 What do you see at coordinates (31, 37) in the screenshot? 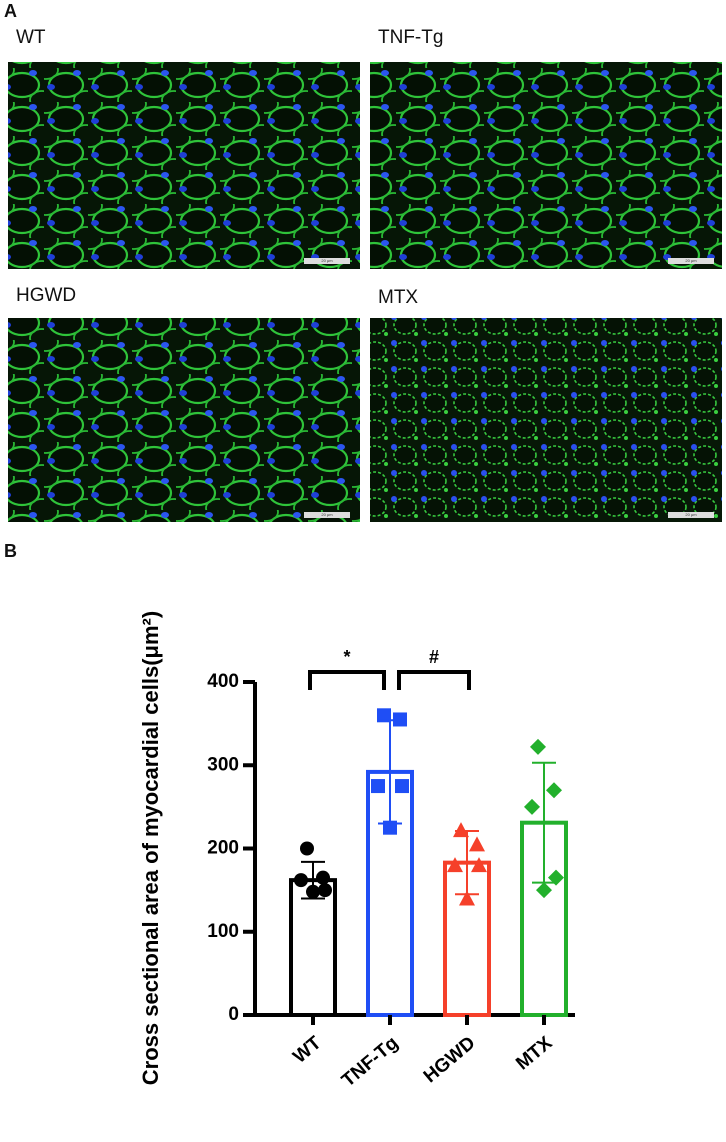
I see `image-label: WT` at bounding box center [31, 37].